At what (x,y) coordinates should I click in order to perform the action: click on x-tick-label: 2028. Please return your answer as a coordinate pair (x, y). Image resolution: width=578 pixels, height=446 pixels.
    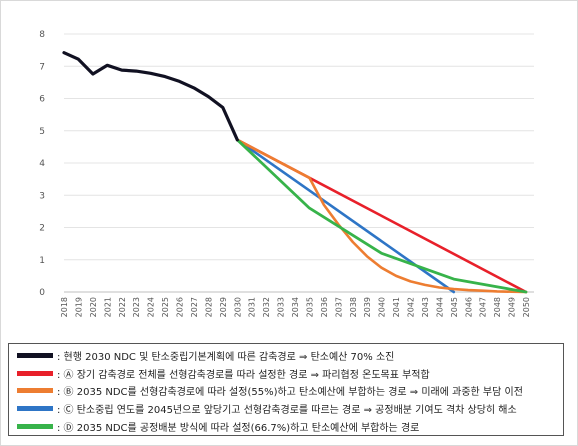
    Looking at the image, I should click on (208, 307).